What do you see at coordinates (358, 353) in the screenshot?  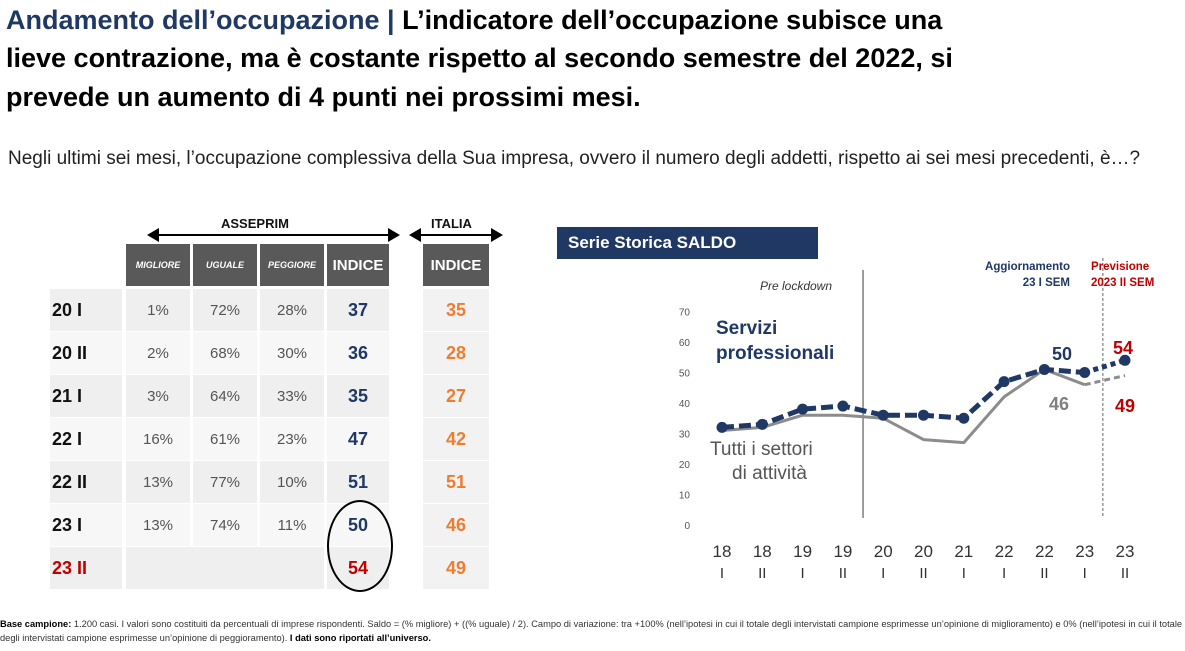 I see `cell-indice: 36` at bounding box center [358, 353].